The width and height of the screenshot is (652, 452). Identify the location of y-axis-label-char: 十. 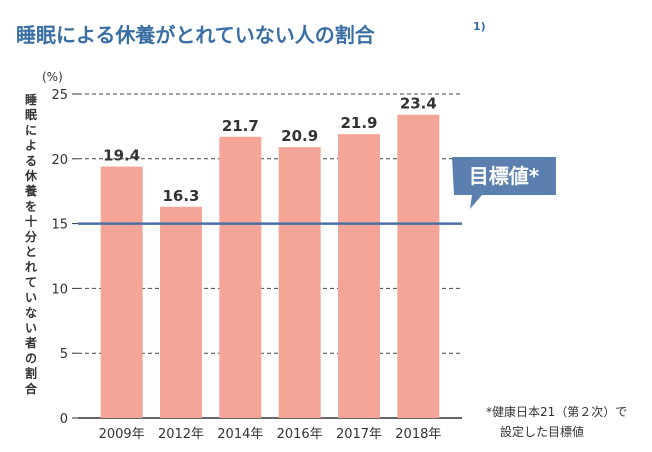
(31, 221).